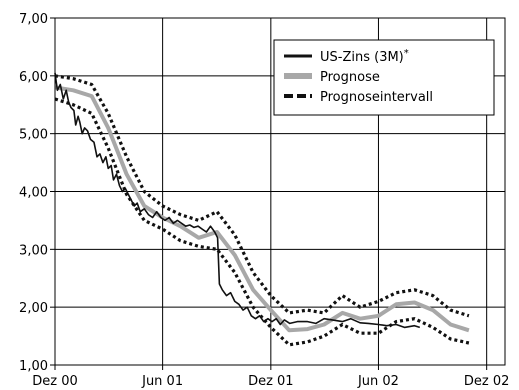  I want to click on y-tick-label: 5,00, so click(33, 135).